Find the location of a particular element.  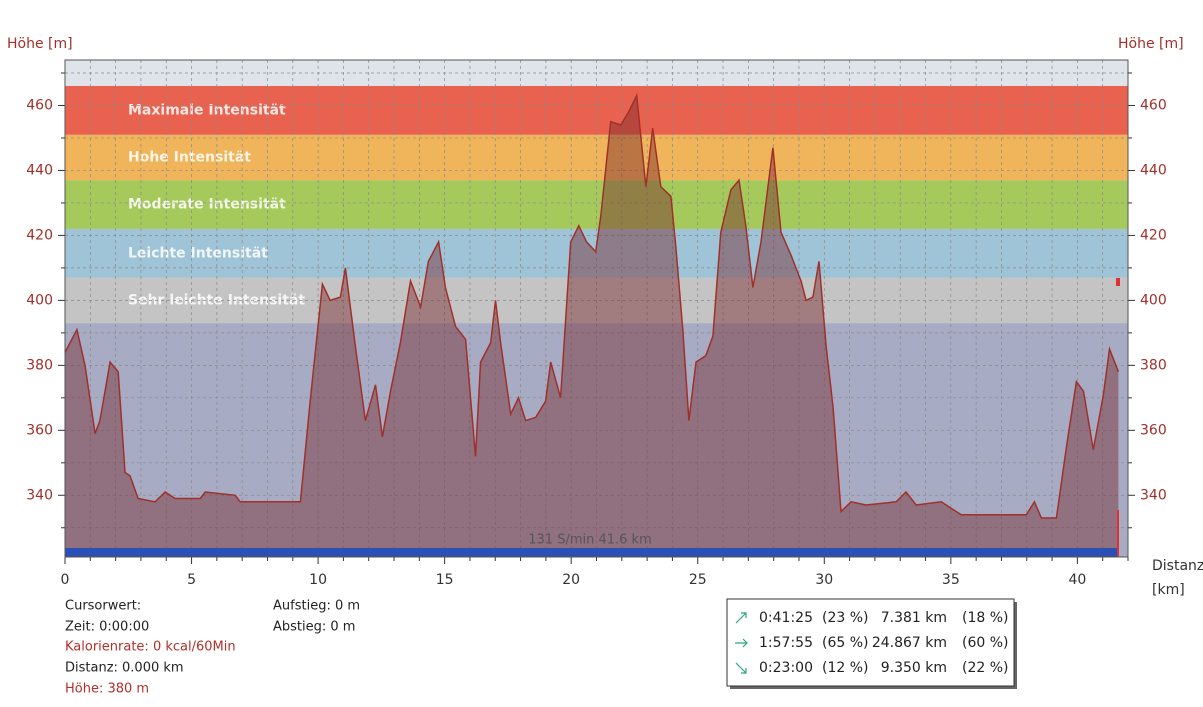

y-tick-label: 420 is located at coordinates (39, 235).